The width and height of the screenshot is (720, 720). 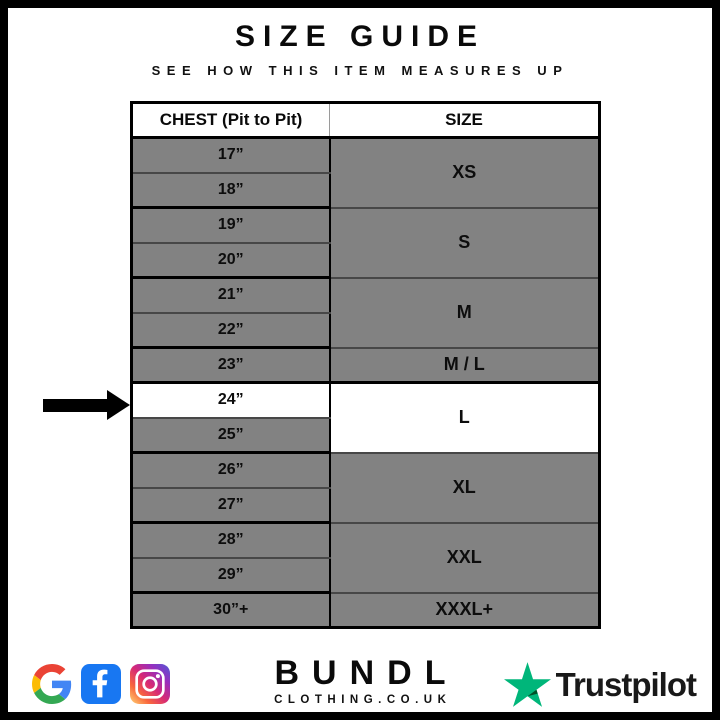 I want to click on chest-cell: 18”, so click(x=231, y=190).